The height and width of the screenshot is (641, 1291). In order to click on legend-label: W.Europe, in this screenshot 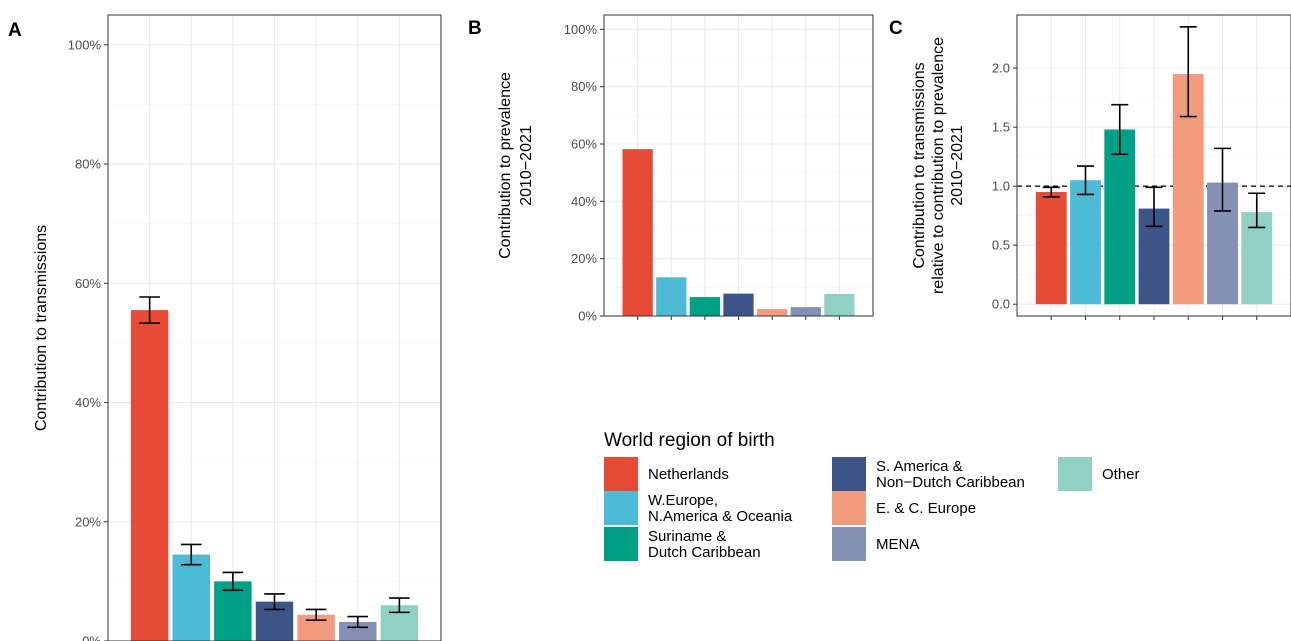, I will do `click(683, 500)`.